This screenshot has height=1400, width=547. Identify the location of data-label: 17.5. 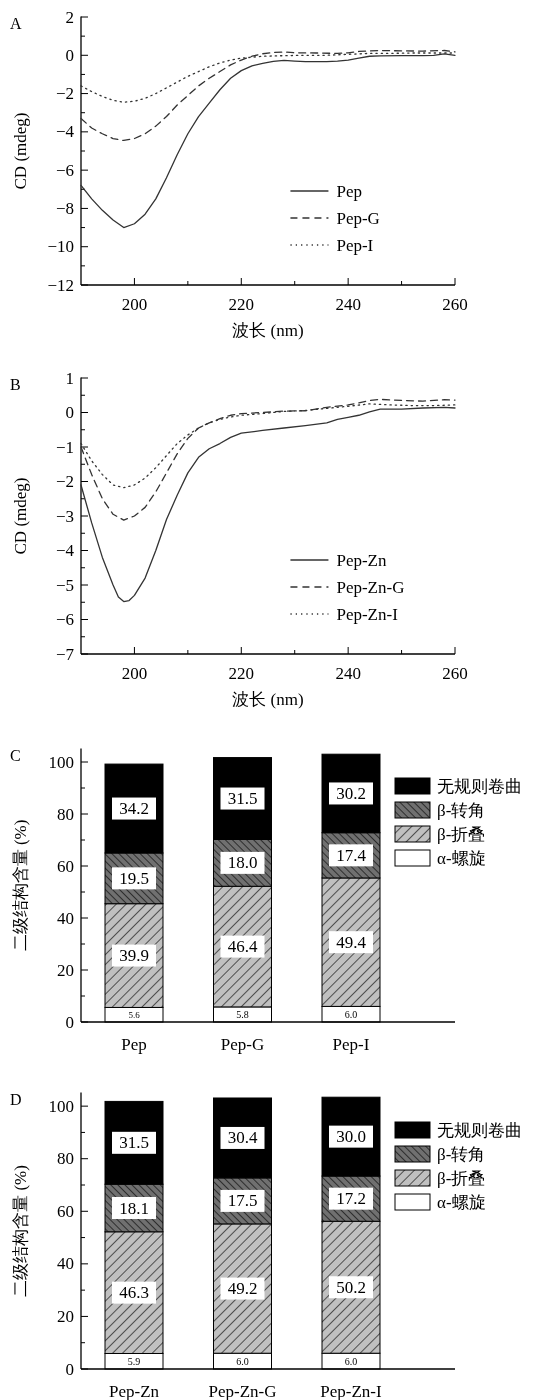
(242, 1201).